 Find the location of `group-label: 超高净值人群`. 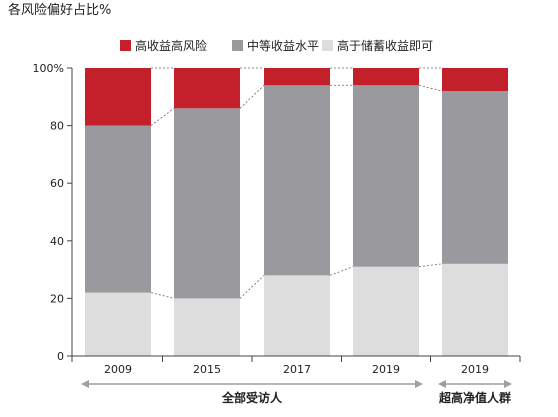

group-label: 超高净值人群 is located at coordinates (474, 397).